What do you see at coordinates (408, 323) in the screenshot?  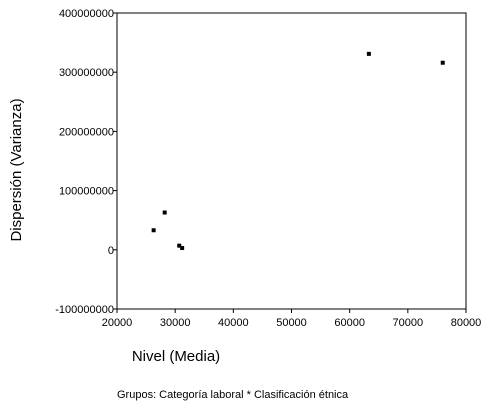 I see `x-tick-label: 70000` at bounding box center [408, 323].